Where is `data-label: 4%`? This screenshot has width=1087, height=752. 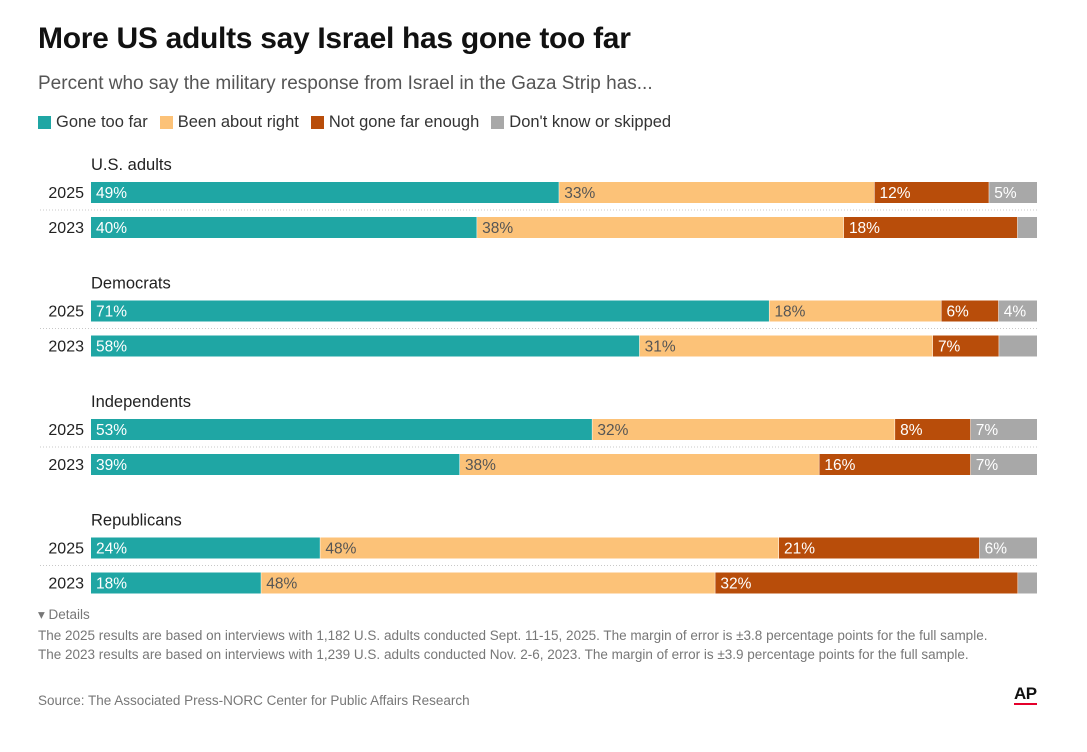 data-label: 4% is located at coordinates (1015, 312).